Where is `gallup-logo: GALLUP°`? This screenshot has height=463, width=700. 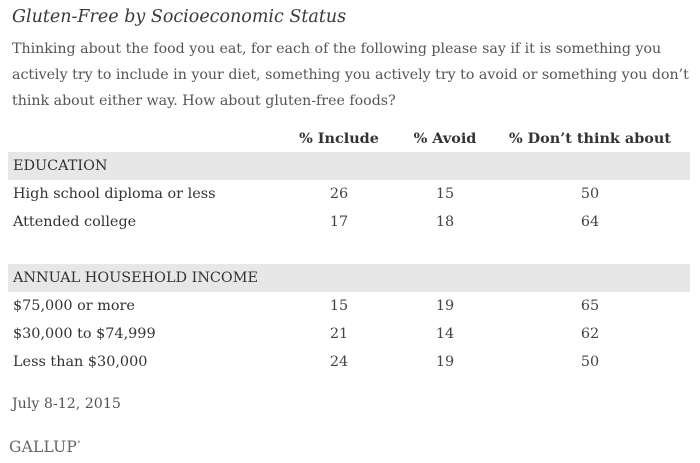
gallup-logo: GALLUP° is located at coordinates (45, 447).